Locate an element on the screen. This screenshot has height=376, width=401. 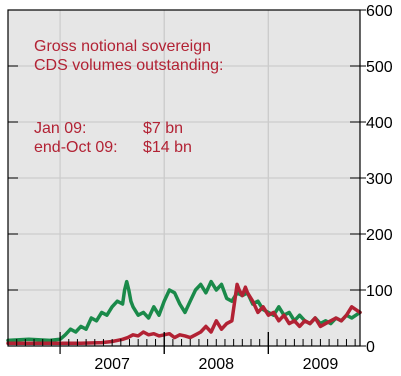
series-line-red is located at coordinates (184, 313).